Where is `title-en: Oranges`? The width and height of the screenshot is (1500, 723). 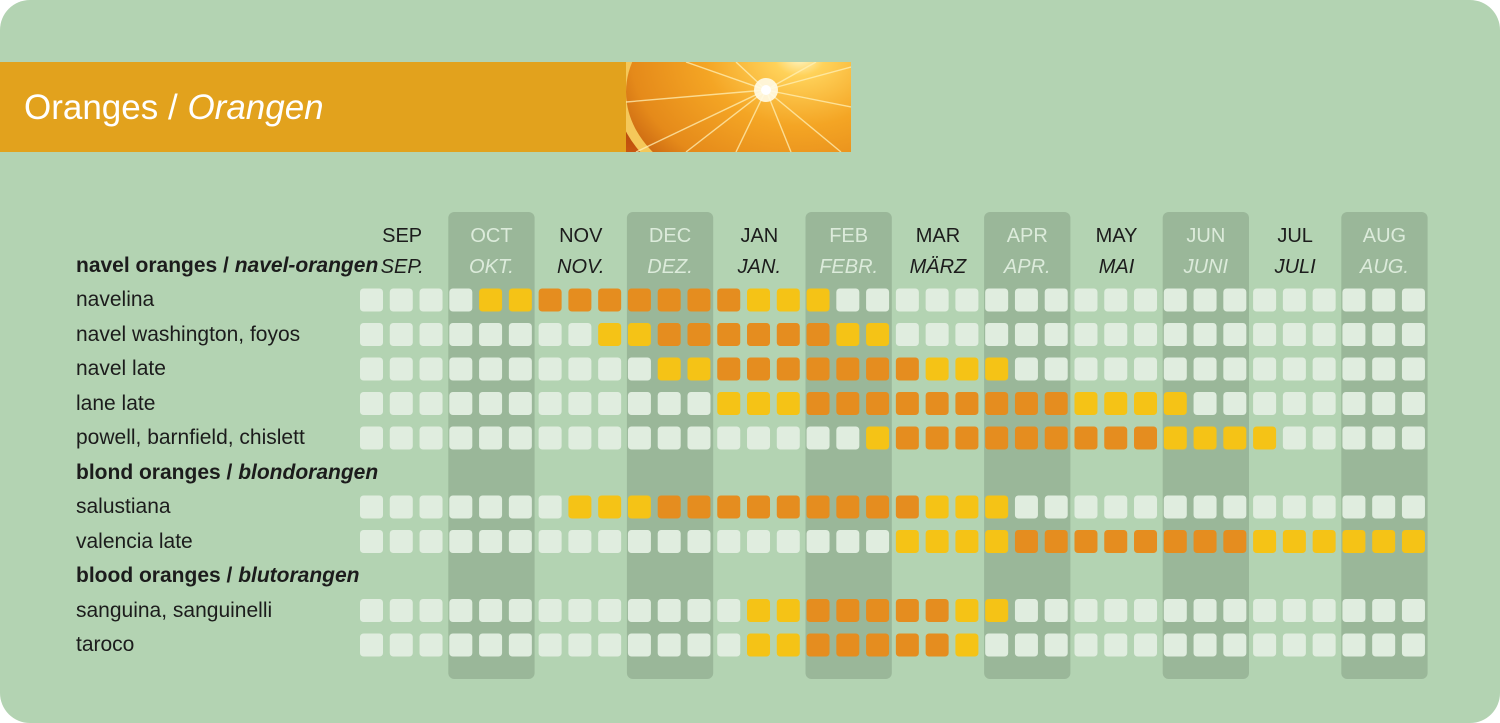 title-en: Oranges is located at coordinates (91, 107).